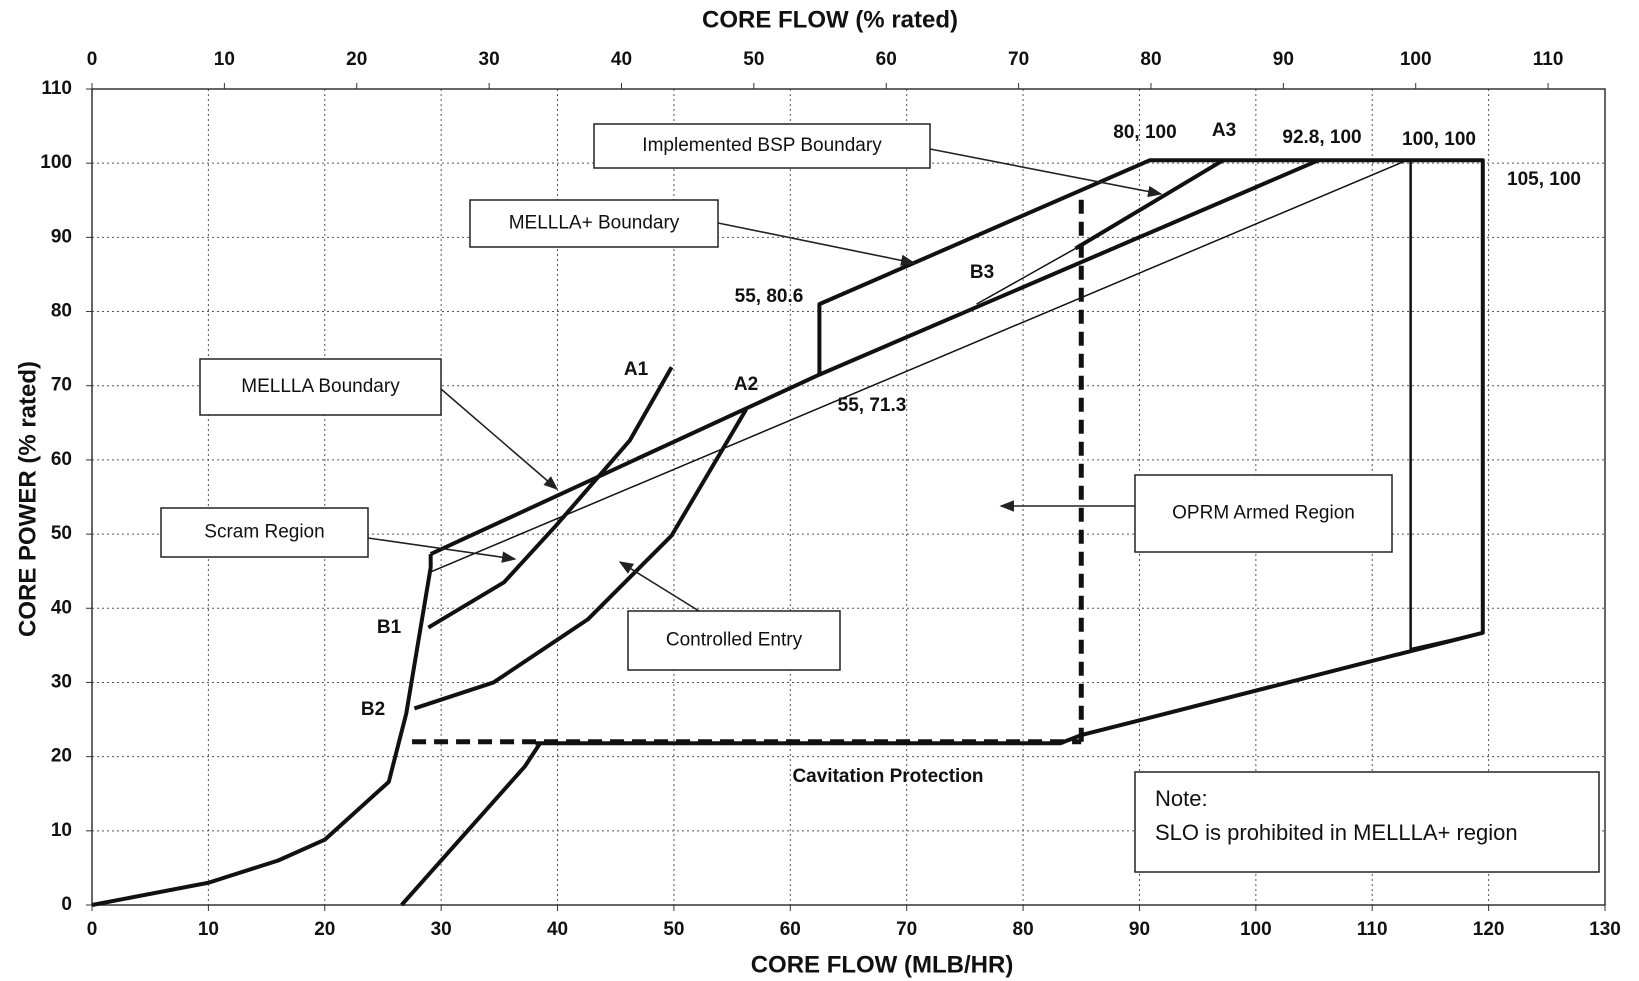 This screenshot has width=1639, height=981. What do you see at coordinates (769, 296) in the screenshot?
I see `annotation: 55, 80.6` at bounding box center [769, 296].